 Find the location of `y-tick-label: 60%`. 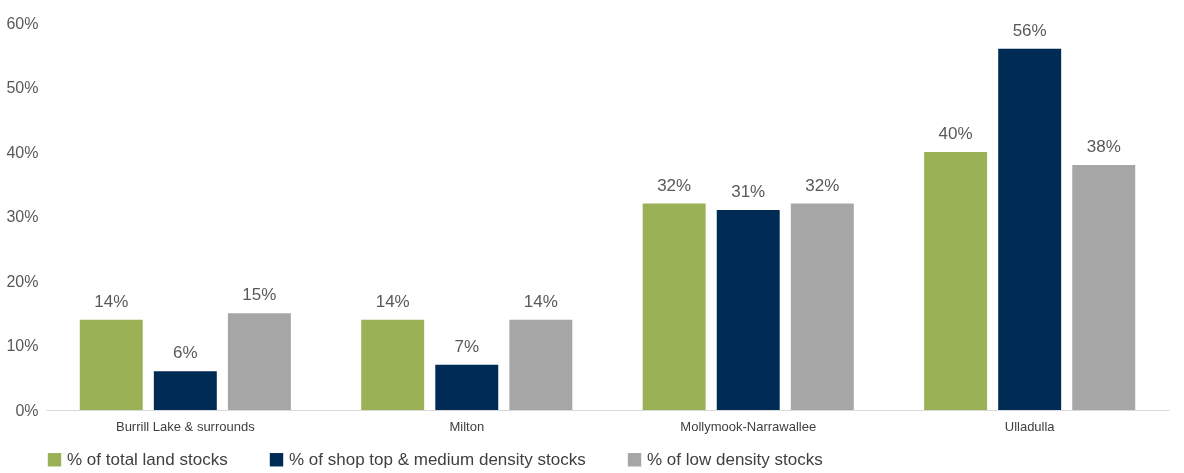

y-tick-label: 60% is located at coordinates (22, 23).